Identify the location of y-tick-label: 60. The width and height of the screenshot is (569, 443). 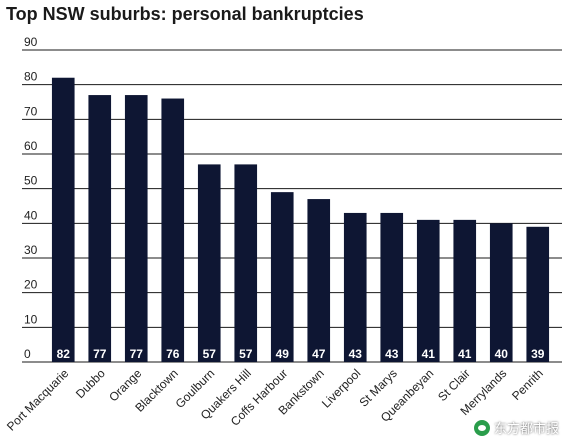
(31, 146).